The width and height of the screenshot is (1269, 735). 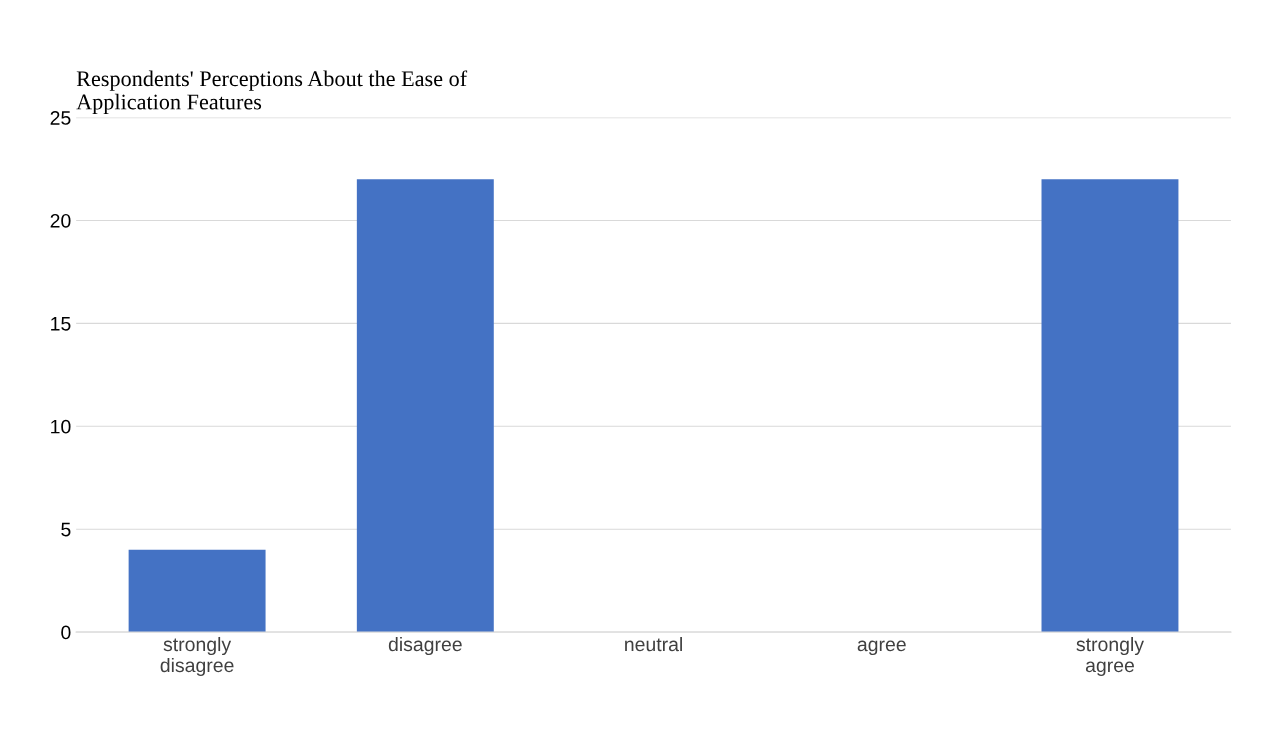 What do you see at coordinates (272, 92) in the screenshot?
I see `chart-title: Respondents' Perceptions About the Ease of Application Features` at bounding box center [272, 92].